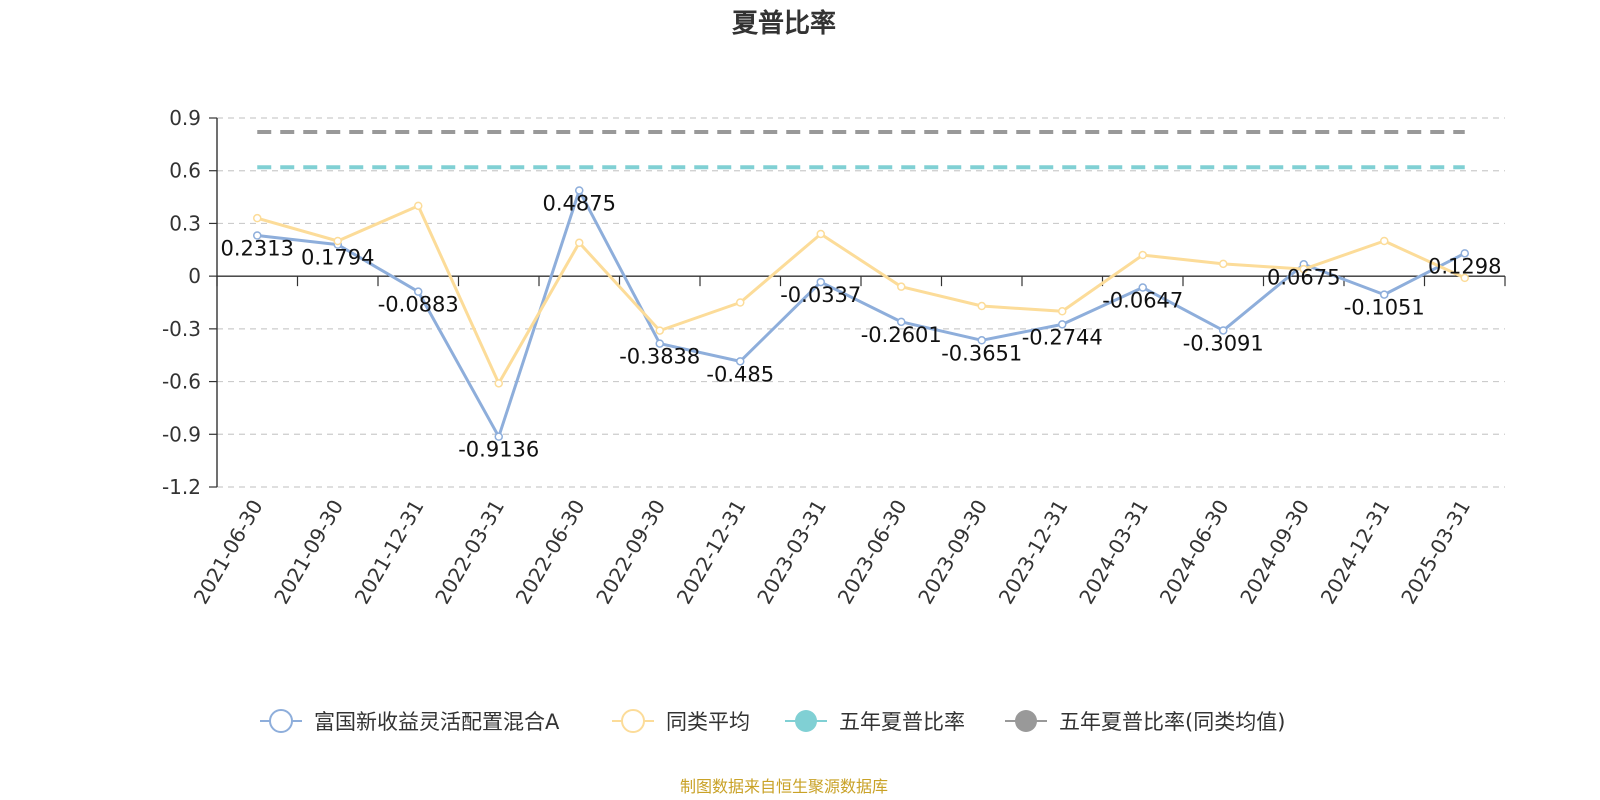 Image resolution: width=1600 pixels, height=800 pixels. What do you see at coordinates (181, 382) in the screenshot?
I see `y-tick-label: -0.6` at bounding box center [181, 382].